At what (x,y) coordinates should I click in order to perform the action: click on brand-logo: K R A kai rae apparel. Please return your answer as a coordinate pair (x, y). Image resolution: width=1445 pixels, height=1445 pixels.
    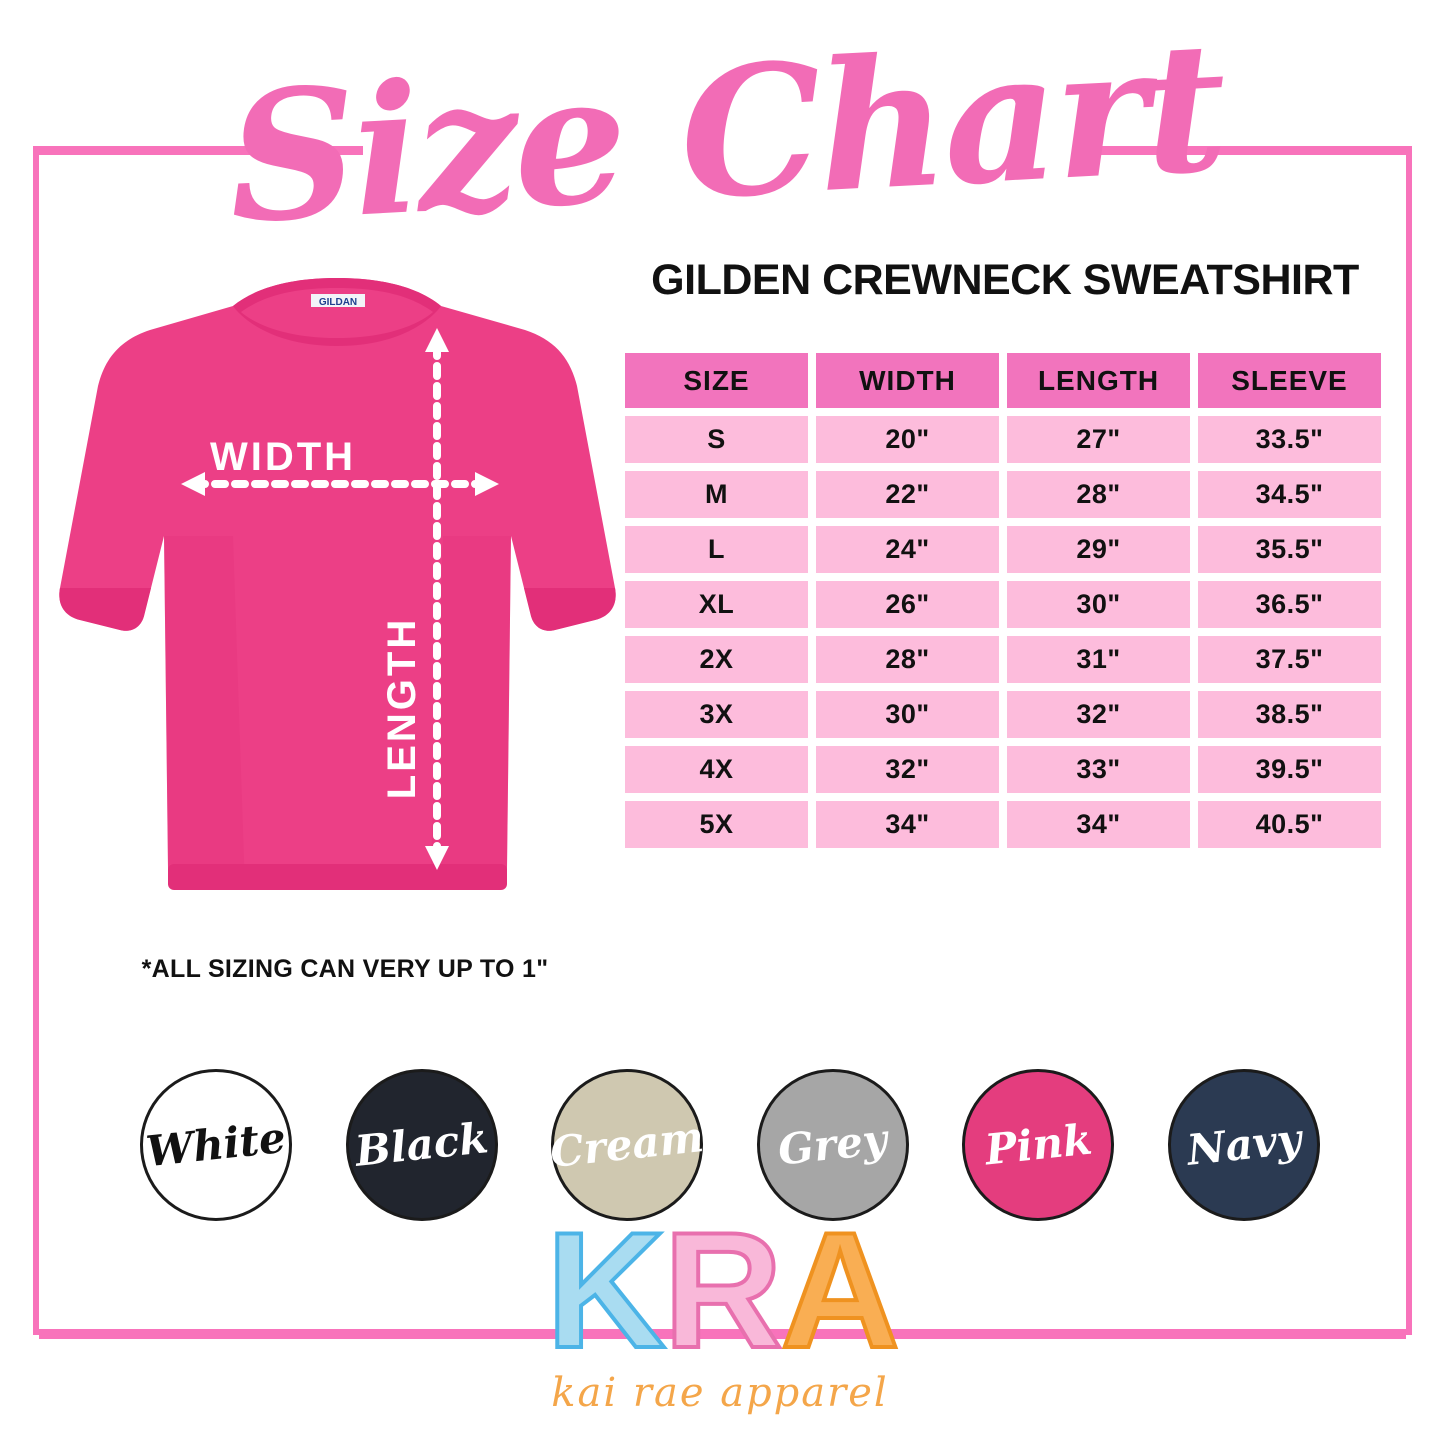
    Looking at the image, I should click on (720, 1320).